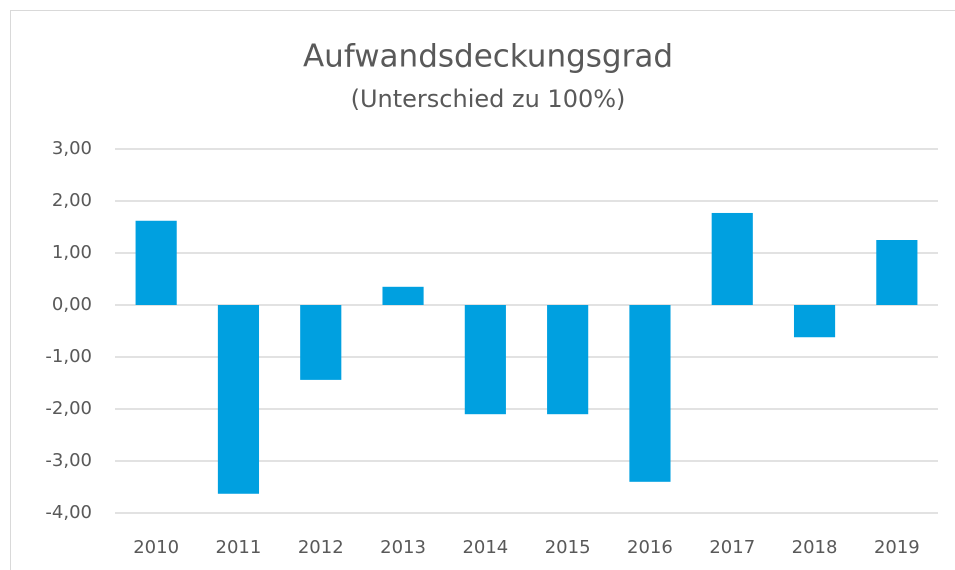 The width and height of the screenshot is (955, 570). Describe the element at coordinates (68, 512) in the screenshot. I see `y-tick-label: -4,00` at that location.